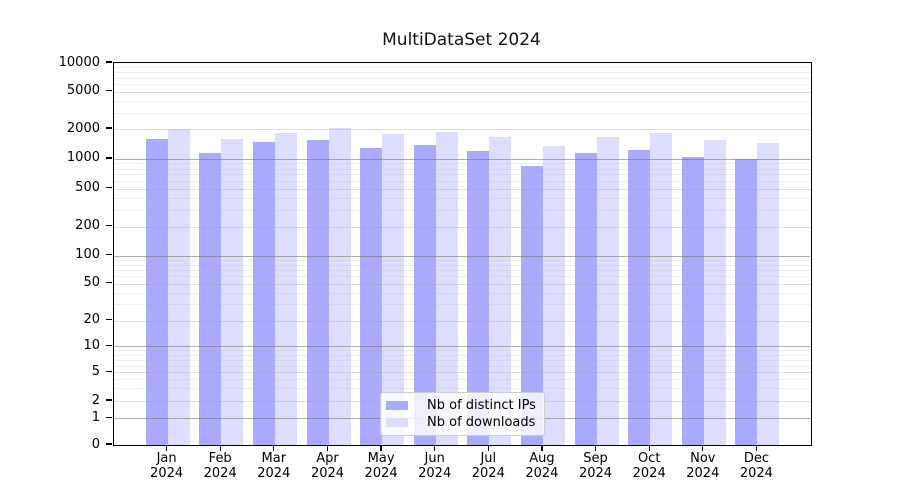  I want to click on y-tick-label: 100, so click(87, 254).